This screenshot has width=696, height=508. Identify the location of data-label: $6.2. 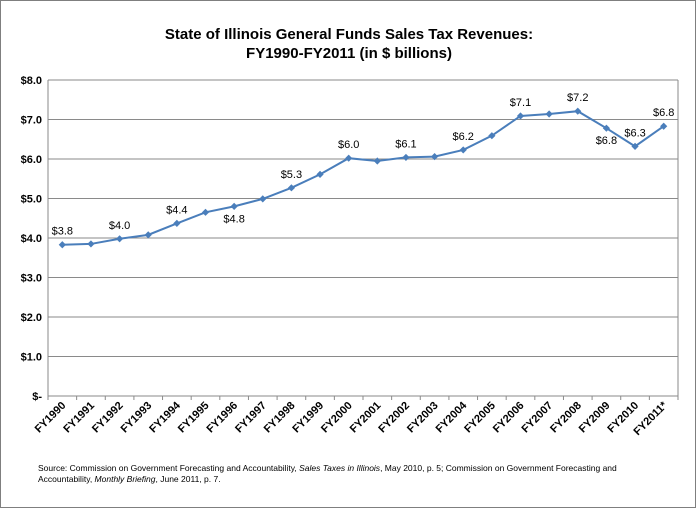
(463, 137).